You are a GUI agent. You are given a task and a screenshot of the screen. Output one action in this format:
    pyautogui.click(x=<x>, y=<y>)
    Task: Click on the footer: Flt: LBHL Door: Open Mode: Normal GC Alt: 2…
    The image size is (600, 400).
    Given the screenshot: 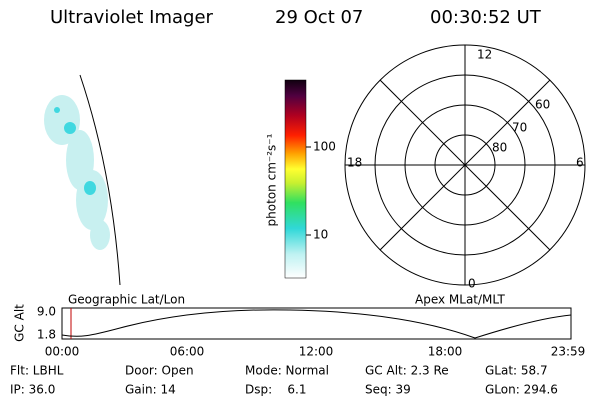 What is the action you would take?
    pyautogui.click(x=284, y=380)
    